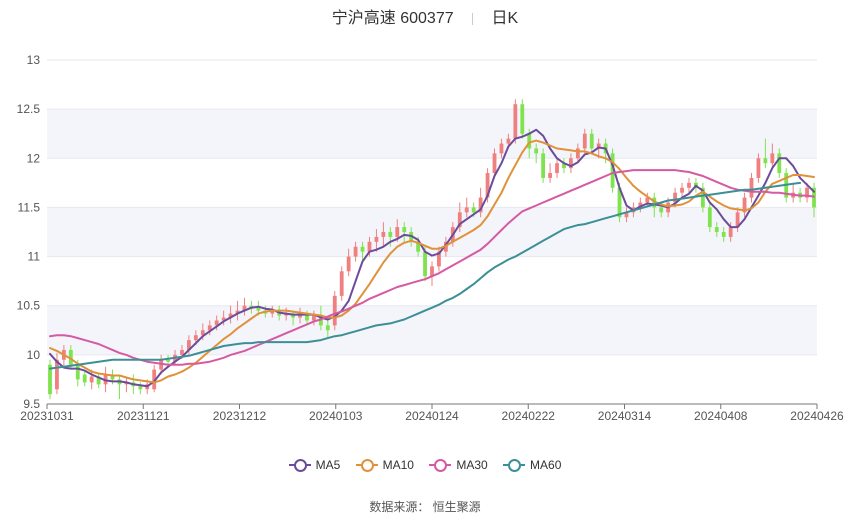 The image size is (850, 517). What do you see at coordinates (529, 416) in the screenshot?
I see `x-tick-label: 20240222` at bounding box center [529, 416].